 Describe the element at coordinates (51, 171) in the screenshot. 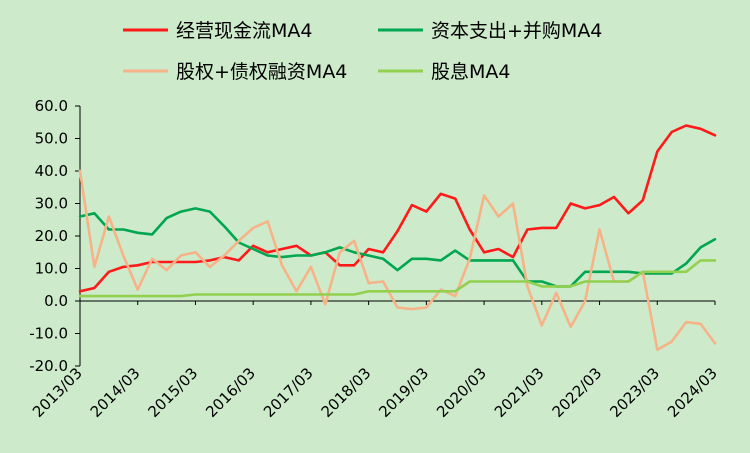

I see `y-tick-label: 40.0` at that location.